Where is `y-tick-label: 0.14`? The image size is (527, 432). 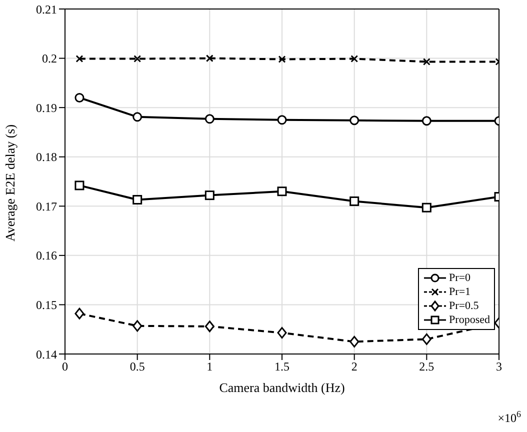 y-tick-label: 0.14 is located at coordinates (46, 354).